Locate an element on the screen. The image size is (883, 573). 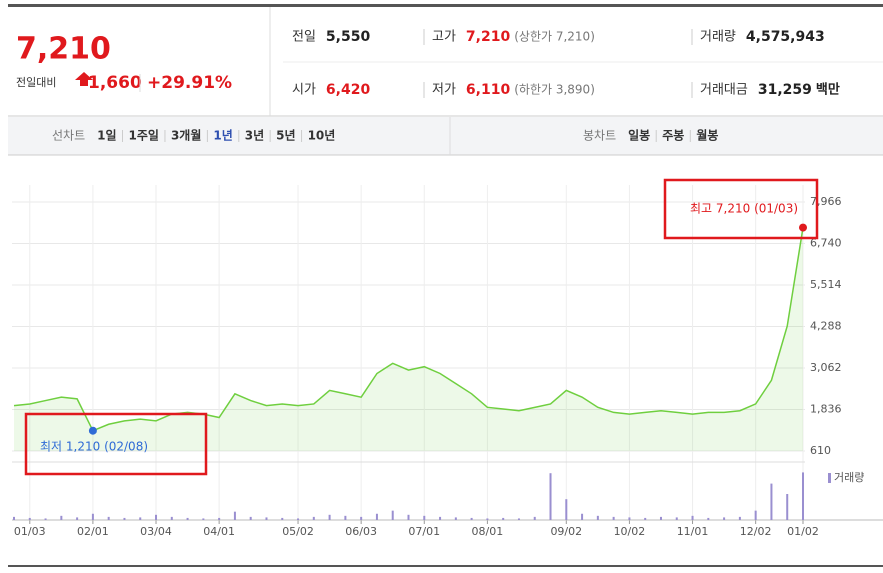
tab: 일봉 is located at coordinates (639, 136).